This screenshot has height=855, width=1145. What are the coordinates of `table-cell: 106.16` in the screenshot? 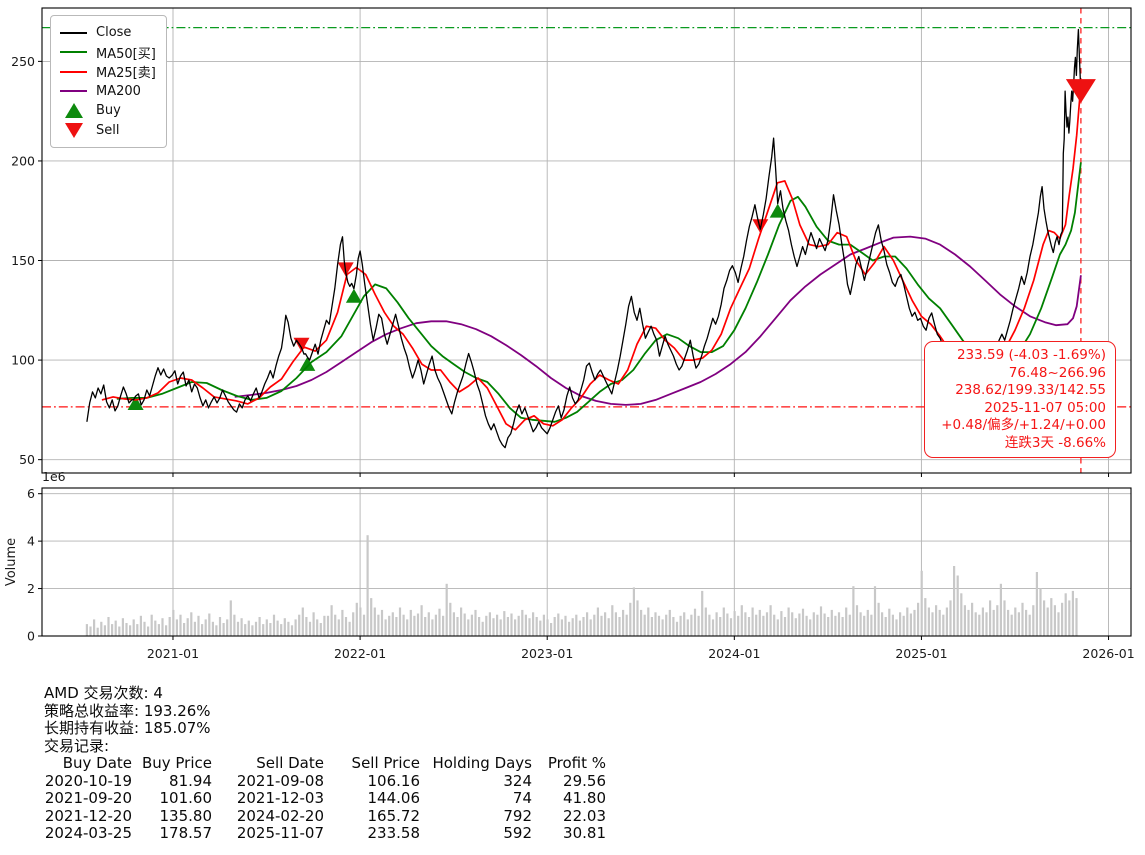 It's located at (394, 780).